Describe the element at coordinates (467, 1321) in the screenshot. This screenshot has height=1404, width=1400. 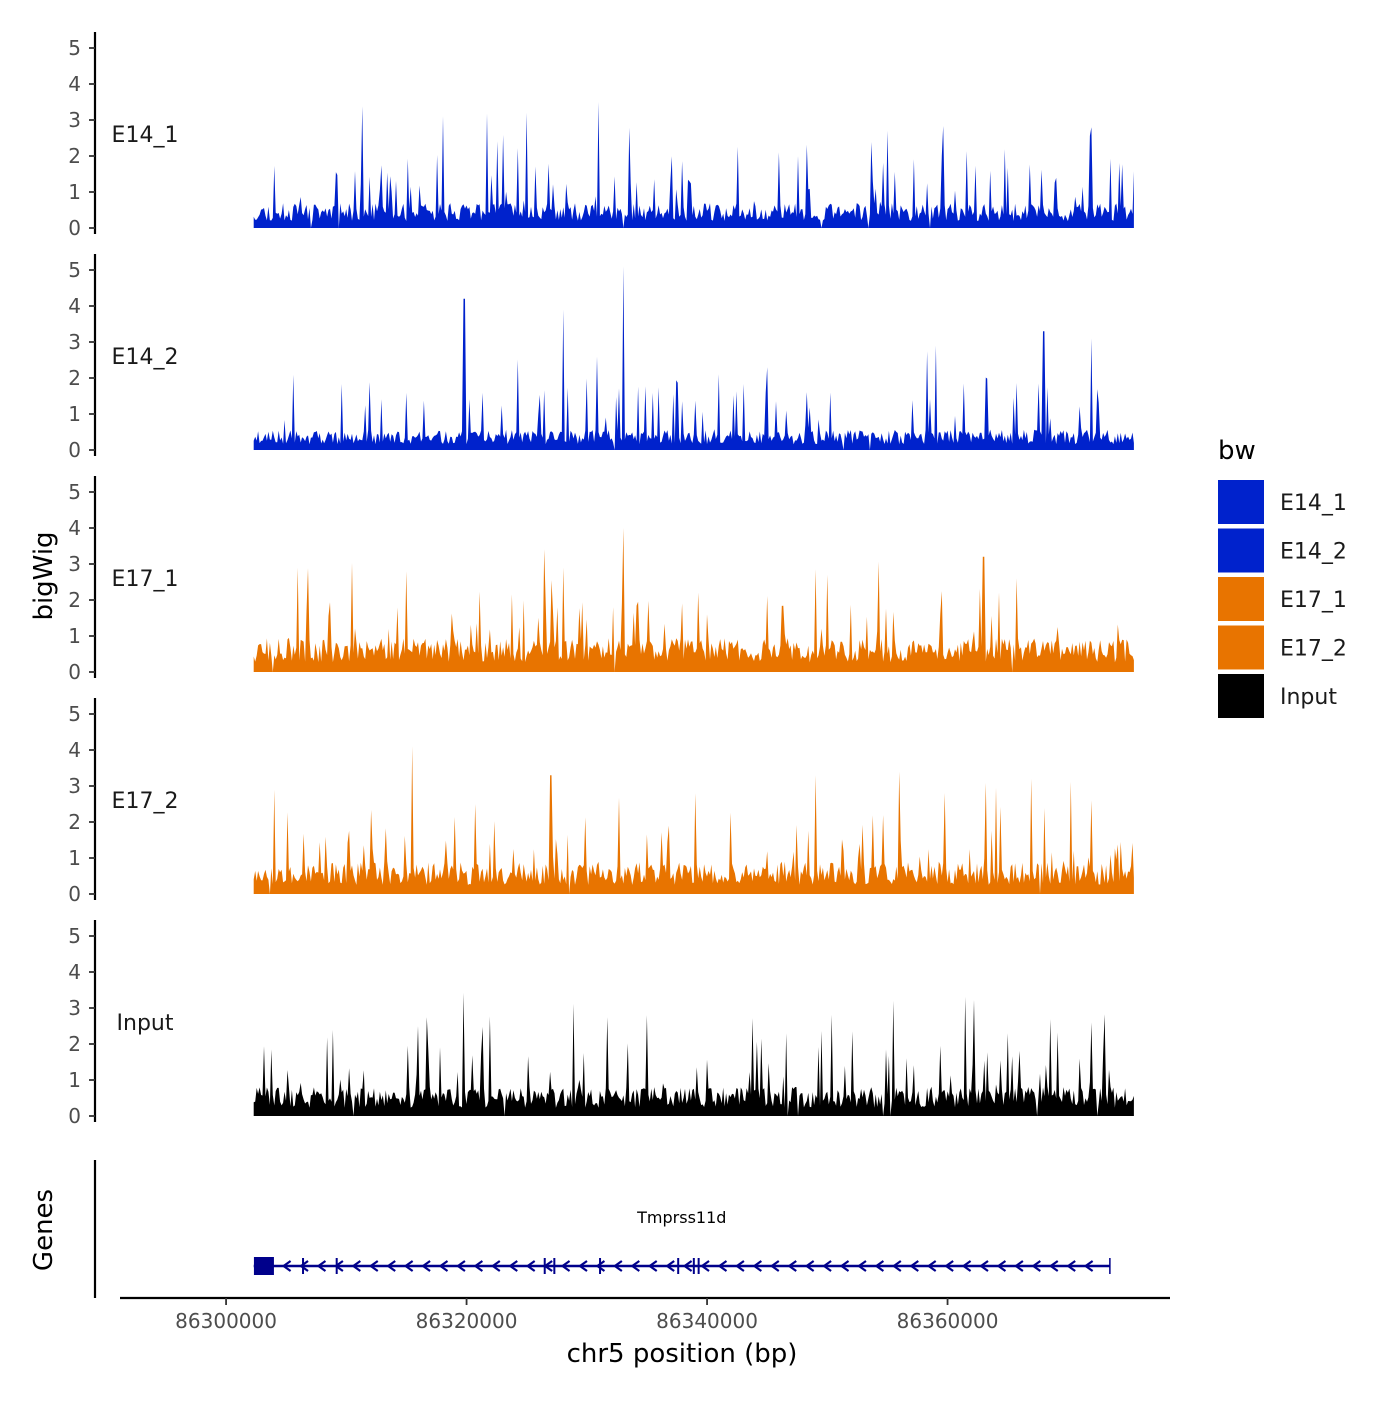
I see `x-tick-label: 86320000` at that location.